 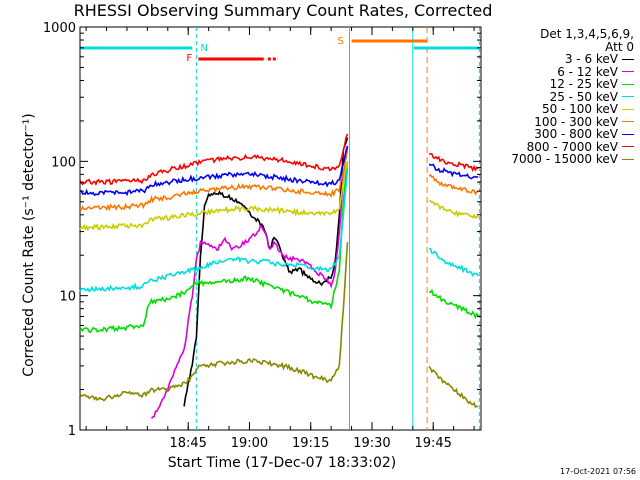 I want to click on legend-item: 12 - 25 keV, so click(x=549, y=84).